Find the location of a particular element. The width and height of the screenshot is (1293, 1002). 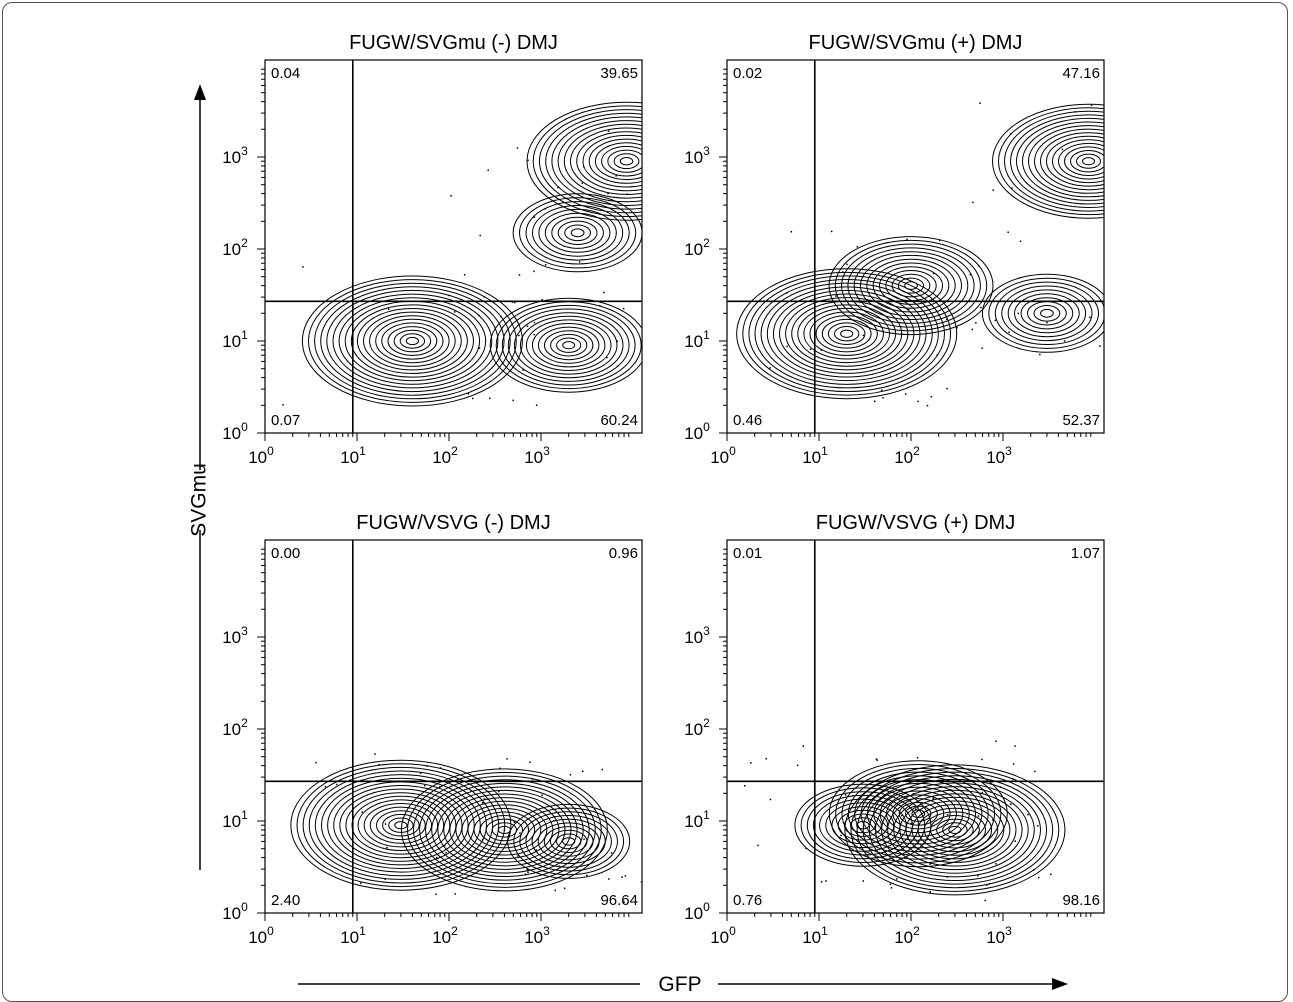

y-tick-label: 10⁰ is located at coordinates (235, 911).